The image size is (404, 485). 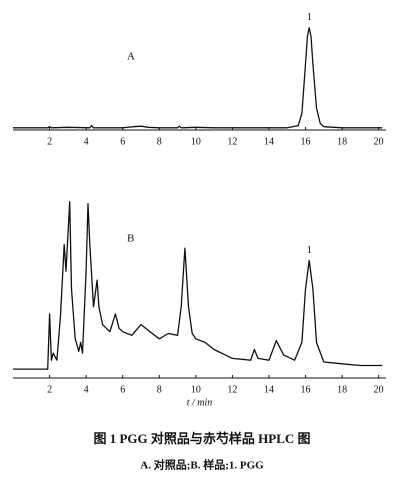 What do you see at coordinates (201, 438) in the screenshot?
I see `caption-title: 图 1 PGG 对照品与赤芍样品 HPLC 图` at bounding box center [201, 438].